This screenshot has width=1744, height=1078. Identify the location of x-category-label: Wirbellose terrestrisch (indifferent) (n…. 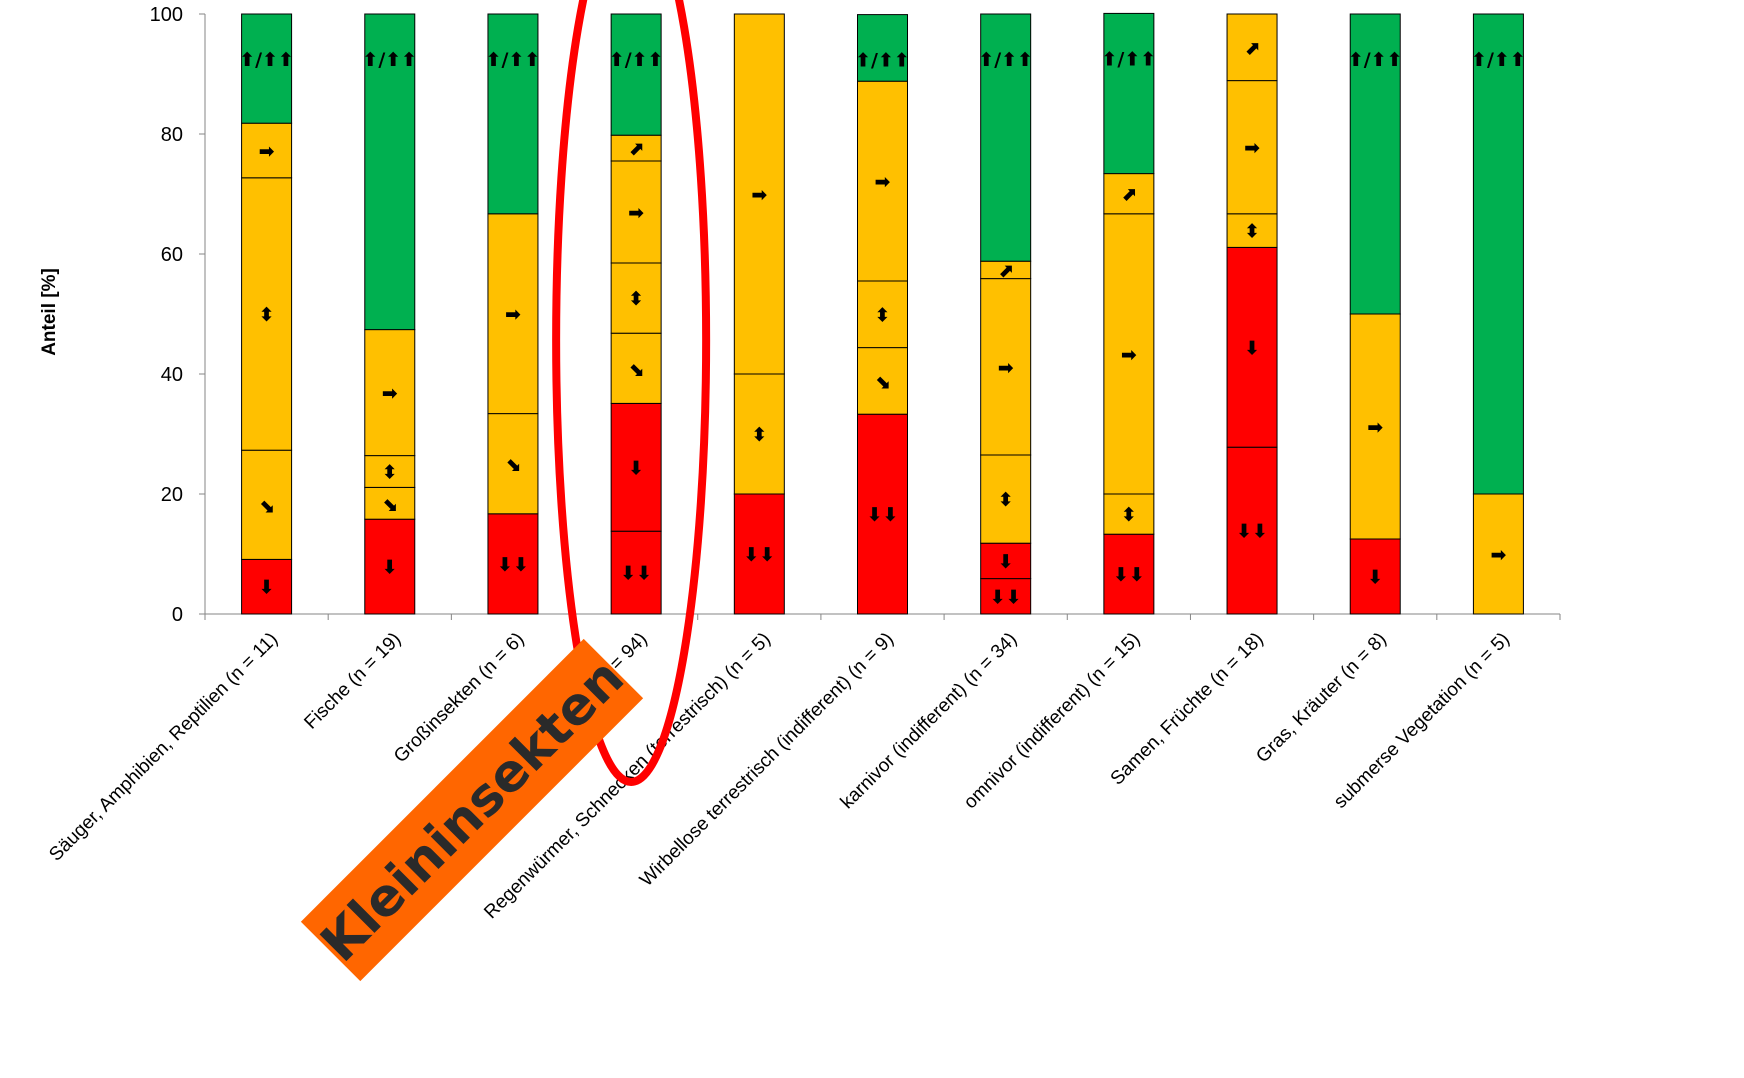
(767, 760).